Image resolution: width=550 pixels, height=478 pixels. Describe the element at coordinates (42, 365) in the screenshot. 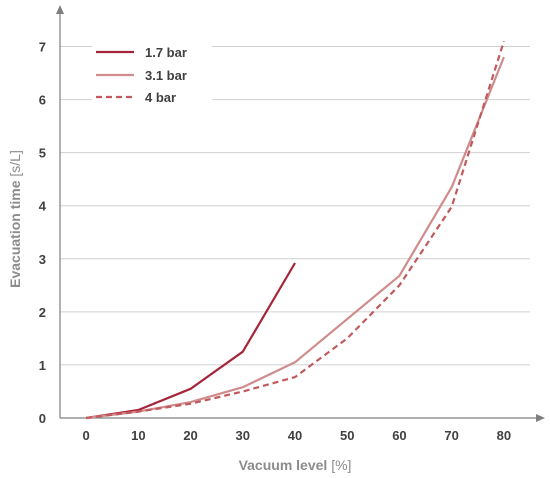

I see `y-tick-label: 1` at that location.